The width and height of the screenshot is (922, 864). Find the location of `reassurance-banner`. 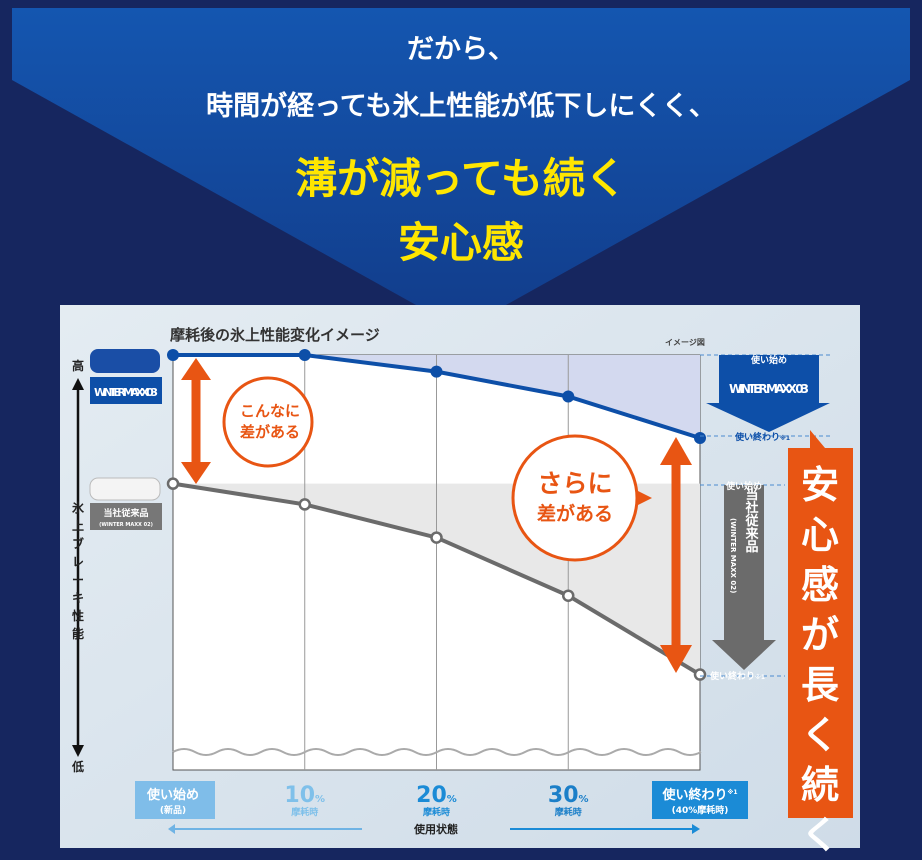

reassurance-banner is located at coordinates (820, 624).